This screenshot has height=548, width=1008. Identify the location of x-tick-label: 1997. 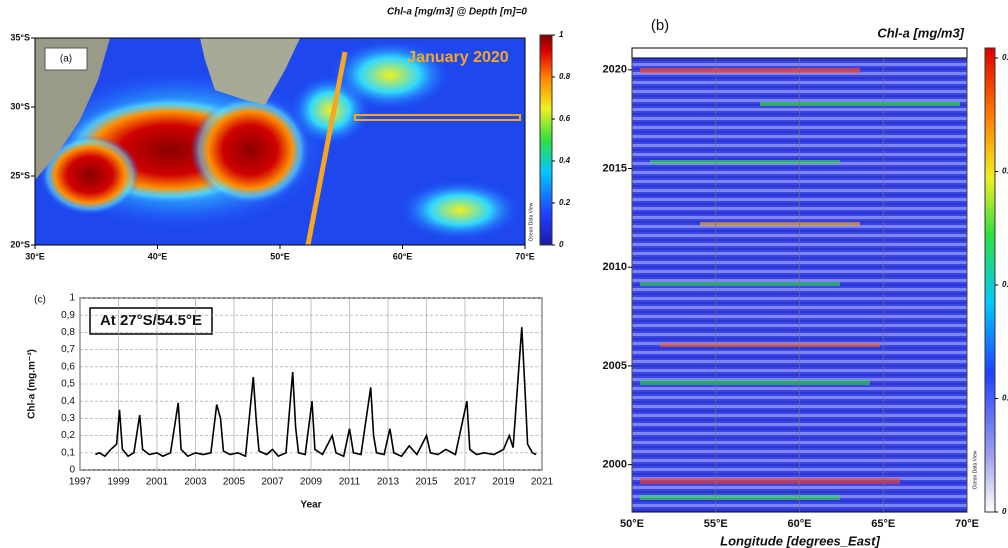
(80, 482).